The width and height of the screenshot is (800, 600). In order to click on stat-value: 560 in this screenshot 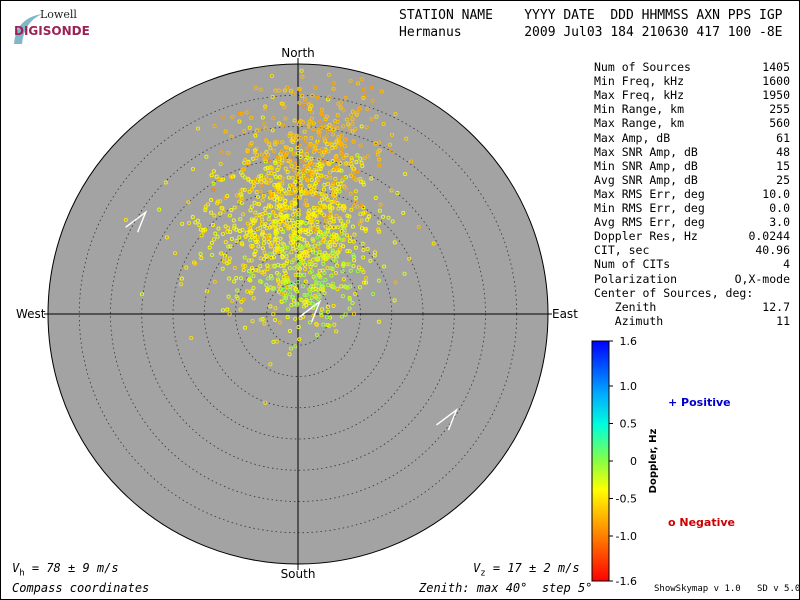, I will do `click(779, 123)`.